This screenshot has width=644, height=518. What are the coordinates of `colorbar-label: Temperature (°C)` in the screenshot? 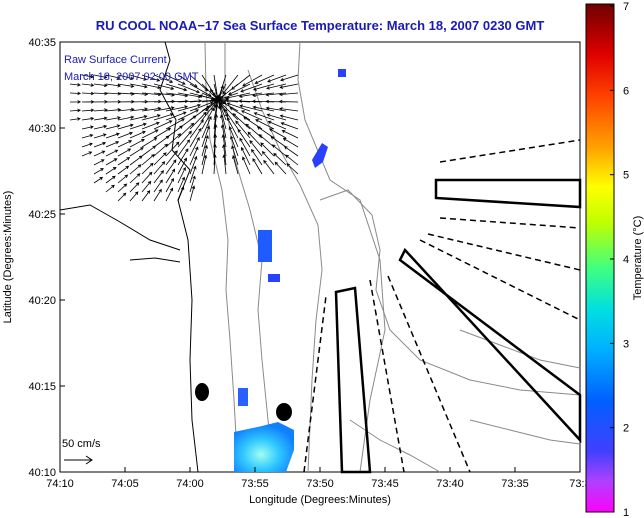 It's located at (638, 258).